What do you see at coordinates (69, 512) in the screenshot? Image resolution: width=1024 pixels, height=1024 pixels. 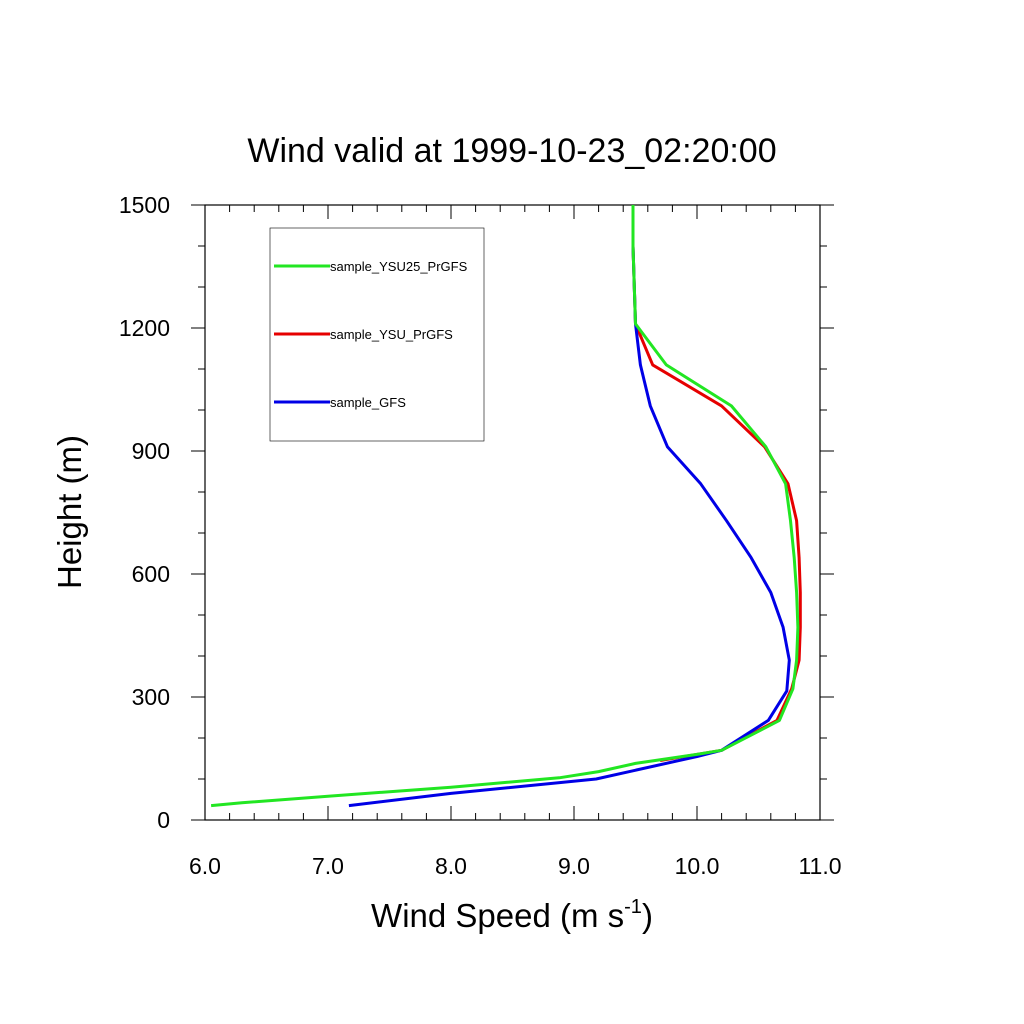 I see `y-axis-label: Height (m)` at bounding box center [69, 512].